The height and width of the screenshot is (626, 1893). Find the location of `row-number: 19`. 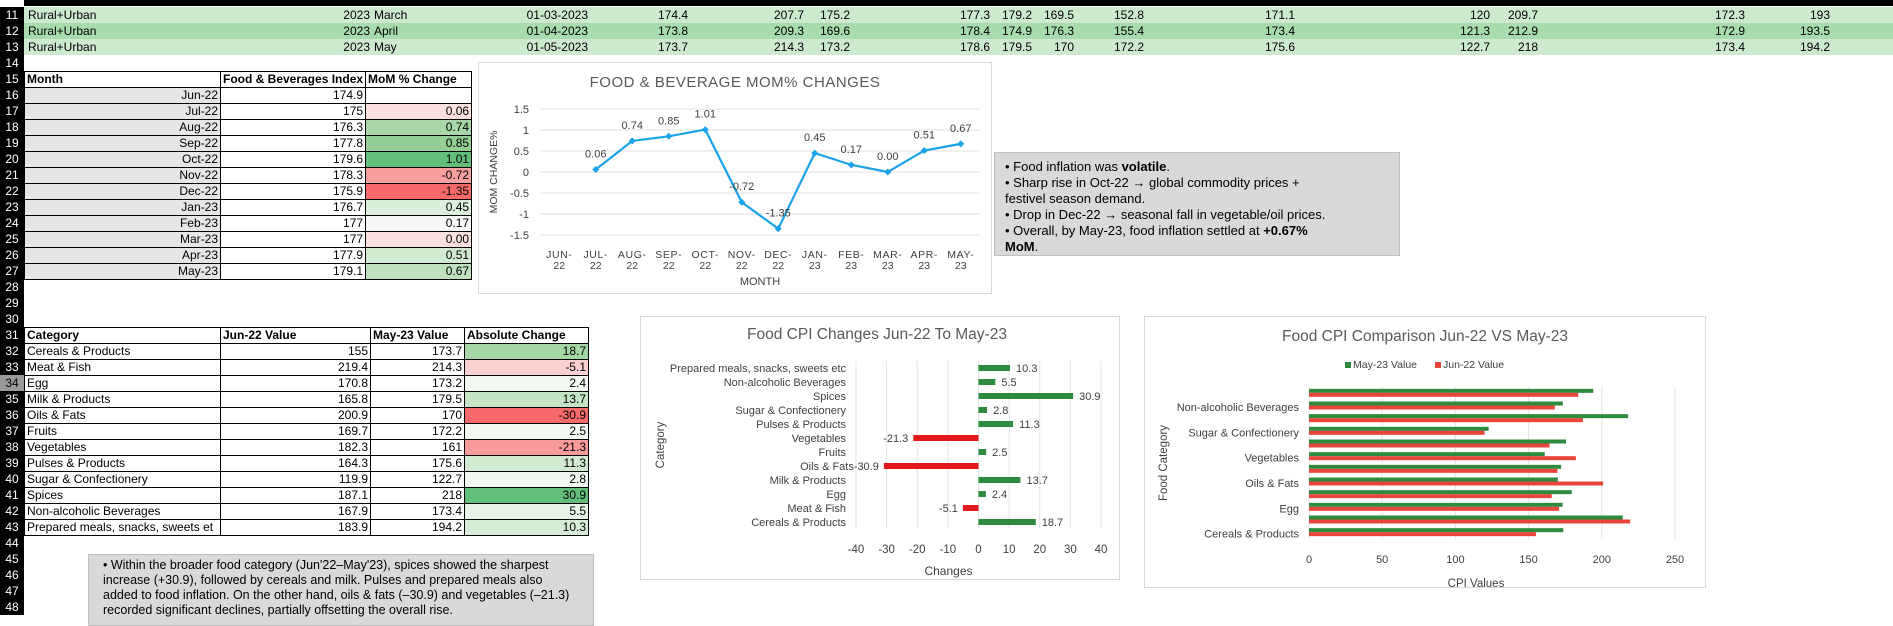

row-number: 19 is located at coordinates (12, 143).